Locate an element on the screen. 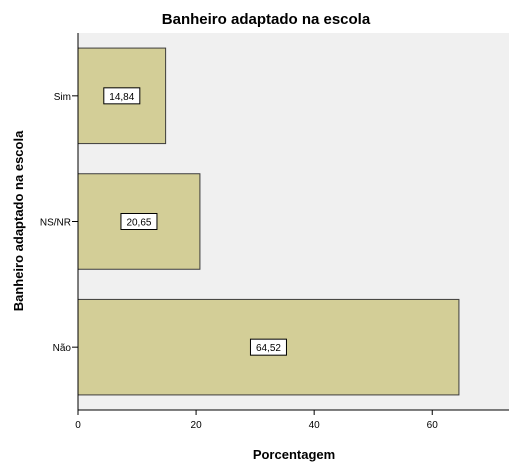  x-tick-label: 0 is located at coordinates (78, 425).